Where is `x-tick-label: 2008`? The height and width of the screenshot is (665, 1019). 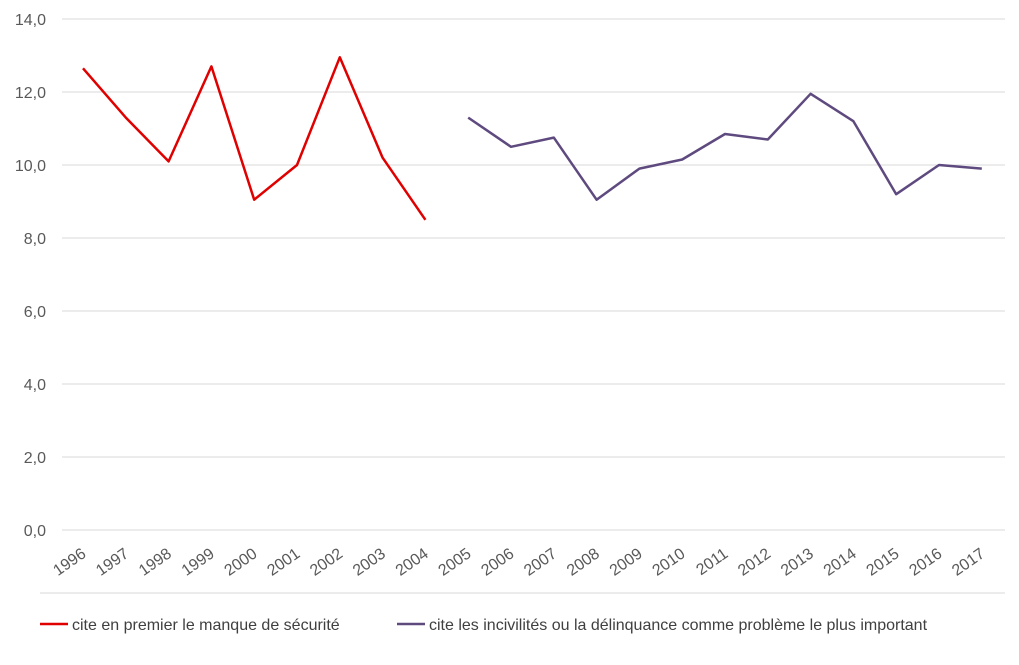
x-tick-label: 2008 is located at coordinates (583, 562).